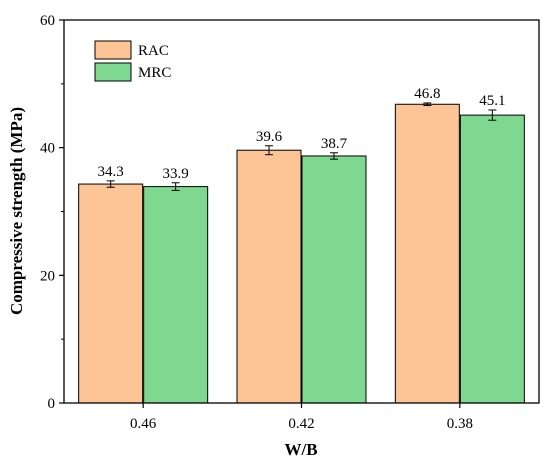 This screenshot has width=550, height=470. I want to click on data-label-mrc-0: 33.9, so click(176, 174).